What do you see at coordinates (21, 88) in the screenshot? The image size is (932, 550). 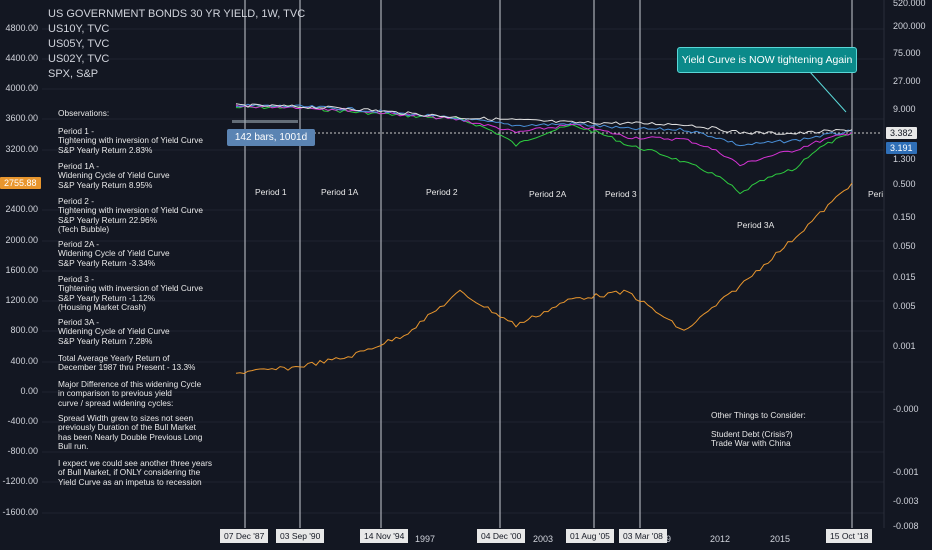 I see `y-left-tick: 4000.00` at bounding box center [21, 88].